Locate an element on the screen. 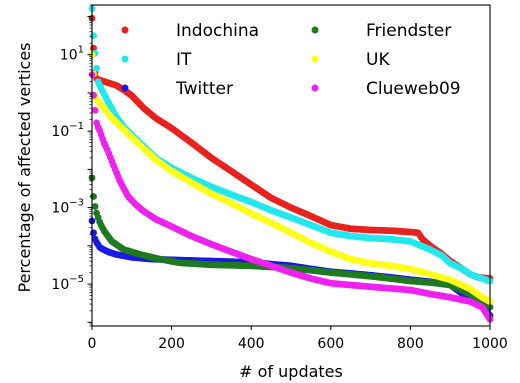 This screenshot has height=383, width=520. x-tick-label: 600 is located at coordinates (330, 344).